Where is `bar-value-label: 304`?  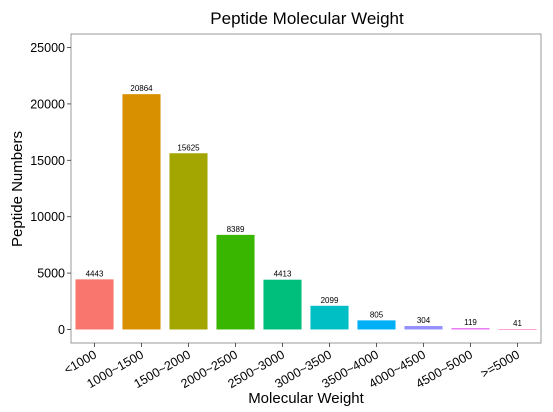
bar-value-label: 304 is located at coordinates (424, 320).